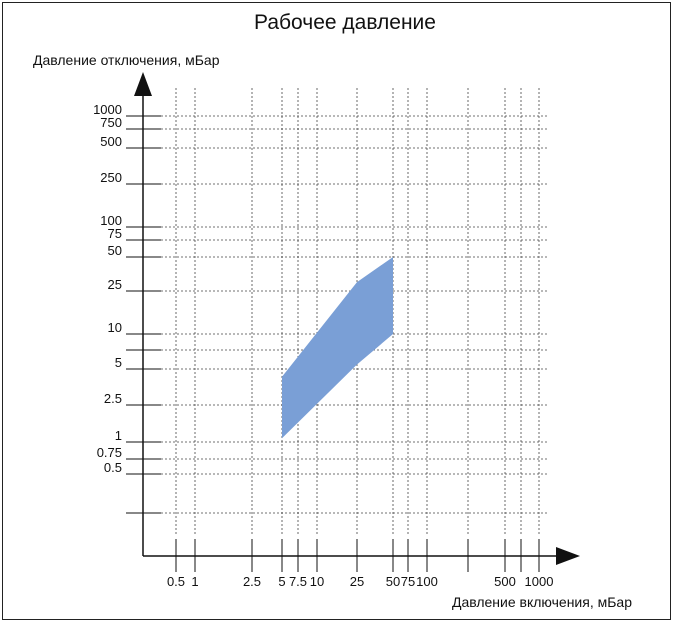  Describe the element at coordinates (111, 141) in the screenshot. I see `y-tick-label: 500` at that location.